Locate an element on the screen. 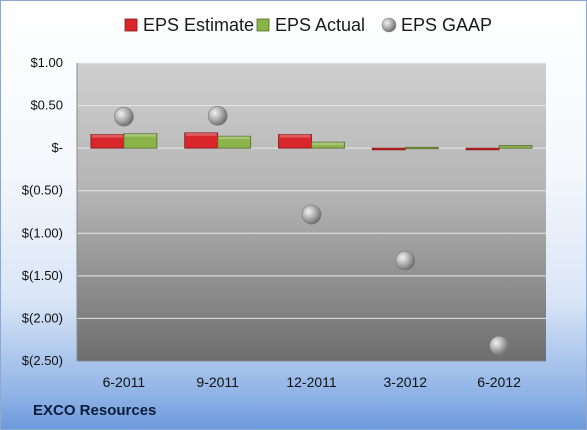 This screenshot has height=430, width=587. x-tick-label: 3-2012 is located at coordinates (406, 382).